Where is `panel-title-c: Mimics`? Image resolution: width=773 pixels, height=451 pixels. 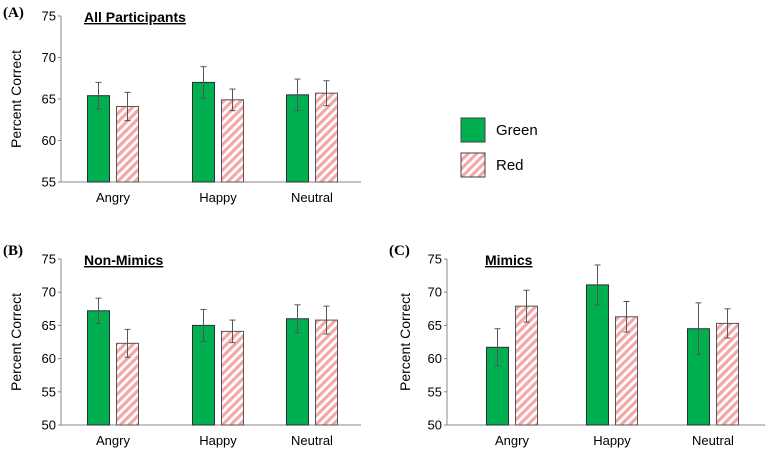 panel-title-c: Mimics is located at coordinates (509, 260).